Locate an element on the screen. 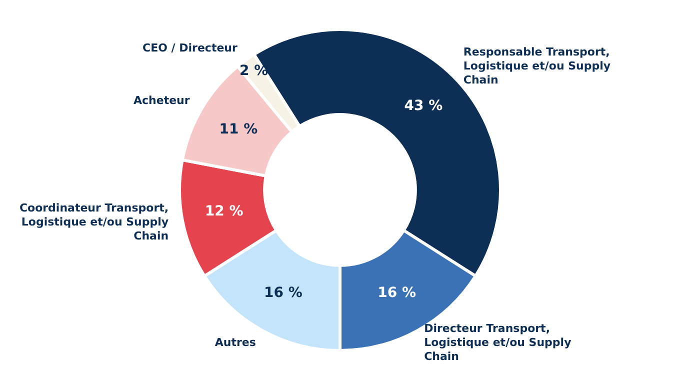 Image resolution: width=685 pixels, height=390 pixels. slice-label: Acheteur is located at coordinates (161, 101).